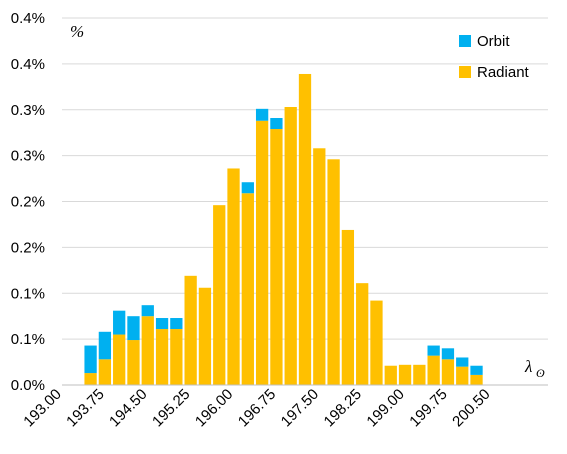  I want to click on y-axis-tick-labels: 0.0% 0.1% 0.1% 0.2% 0.2% 0.3% 0.3% 0.4% 0.4%, so click(28, 202).